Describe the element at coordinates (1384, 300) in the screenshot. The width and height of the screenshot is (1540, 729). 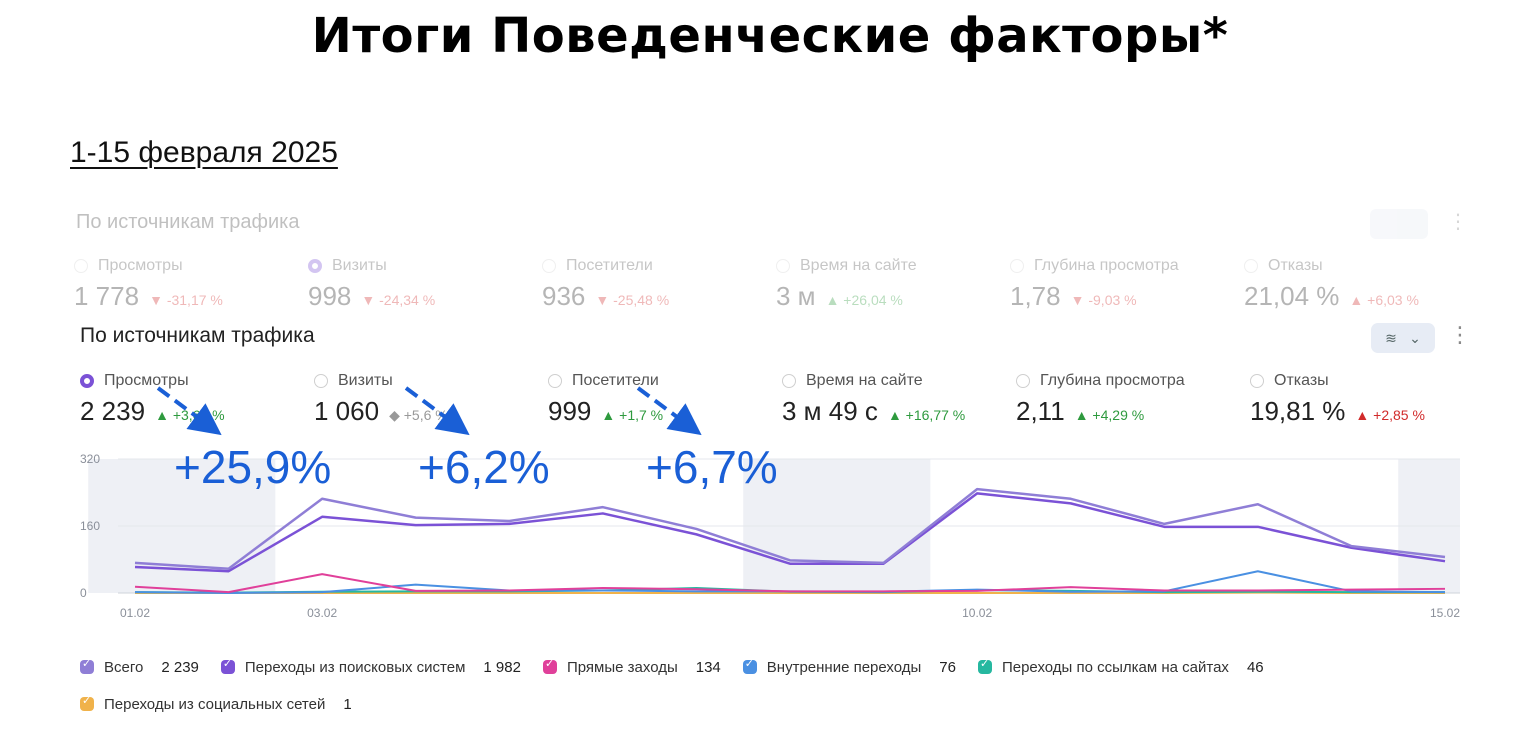
I see `ghost-metric-delta: ▲ +6,03 %` at that location.